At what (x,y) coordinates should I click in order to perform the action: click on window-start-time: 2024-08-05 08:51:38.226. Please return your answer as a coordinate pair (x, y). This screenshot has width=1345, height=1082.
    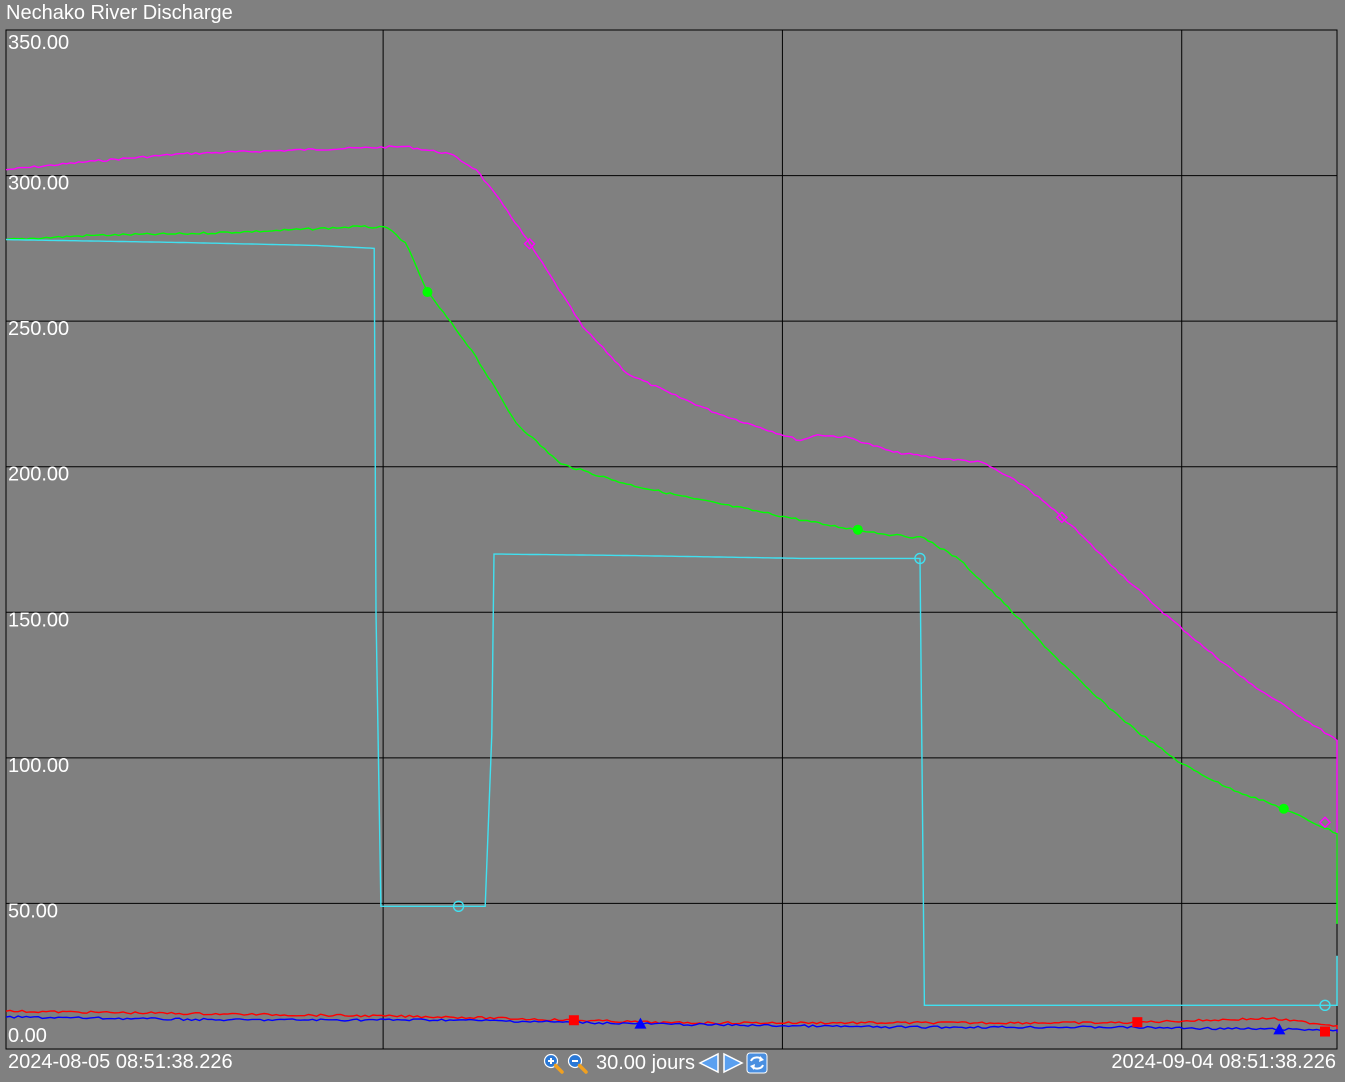
    Looking at the image, I should click on (120, 1062).